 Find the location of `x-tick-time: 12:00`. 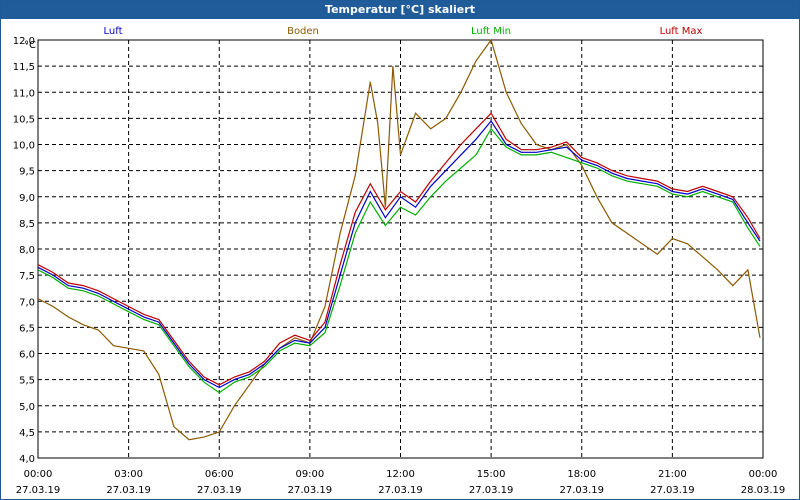

x-tick-time: 12:00 is located at coordinates (400, 474).